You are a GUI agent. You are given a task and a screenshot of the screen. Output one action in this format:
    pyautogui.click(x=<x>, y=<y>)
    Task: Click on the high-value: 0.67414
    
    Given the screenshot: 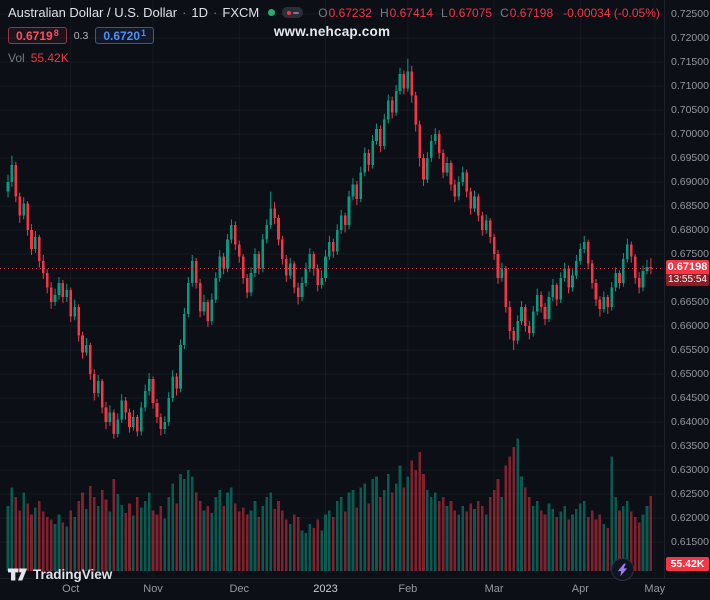 What is the action you would take?
    pyautogui.click(x=411, y=12)
    